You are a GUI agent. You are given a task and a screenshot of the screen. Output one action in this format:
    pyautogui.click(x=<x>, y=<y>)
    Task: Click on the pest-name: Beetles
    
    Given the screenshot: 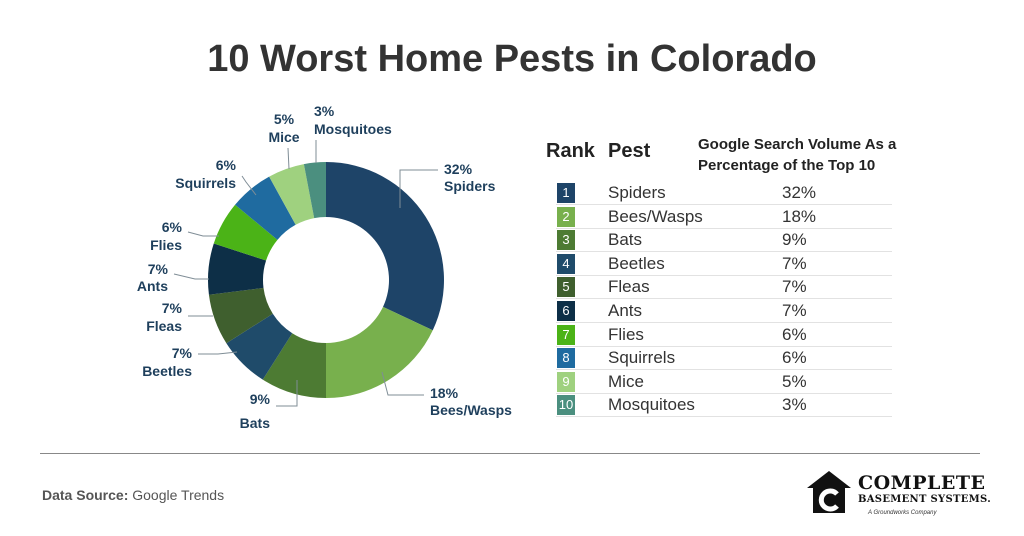 What is the action you would take?
    pyautogui.click(x=636, y=263)
    